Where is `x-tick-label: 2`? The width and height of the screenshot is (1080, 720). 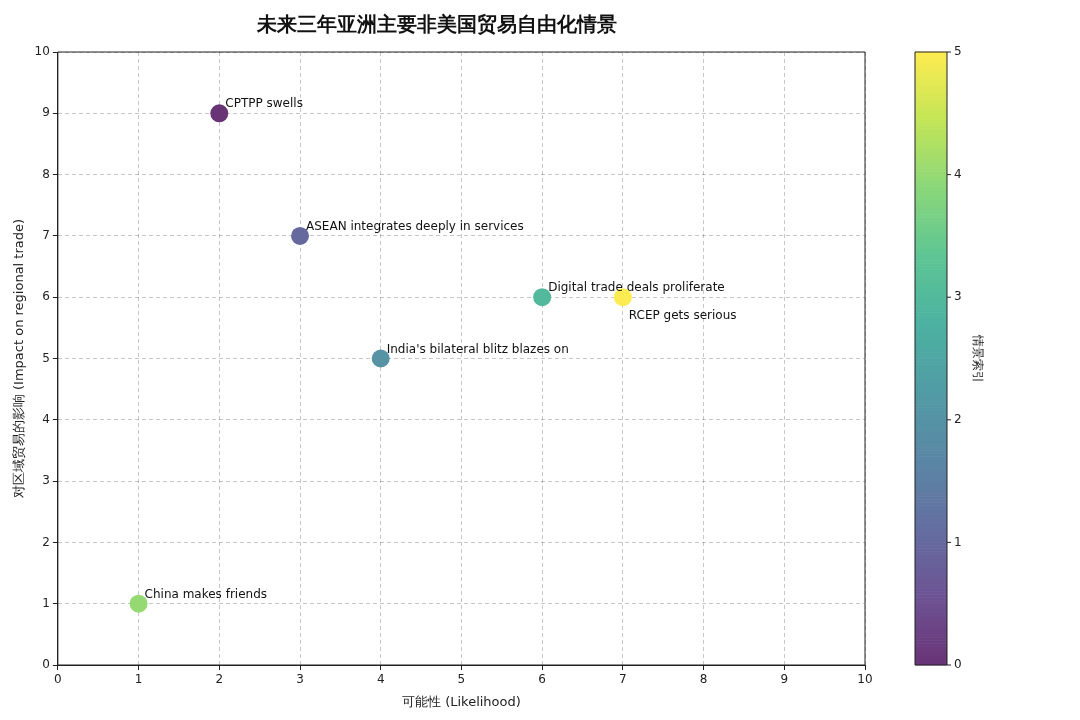
x-tick-label: 2 is located at coordinates (219, 679).